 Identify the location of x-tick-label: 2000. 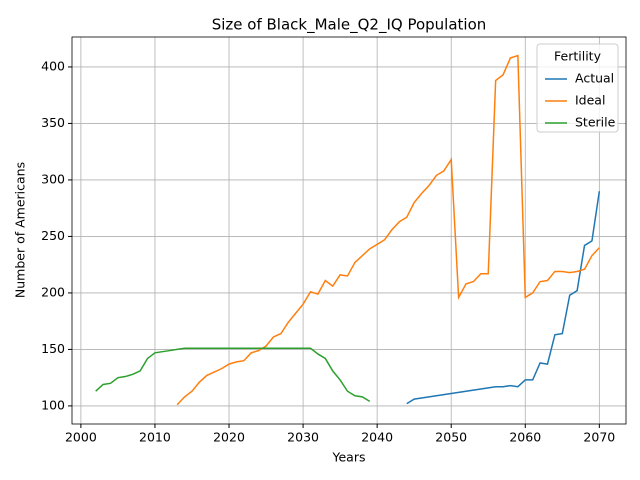
(81, 437).